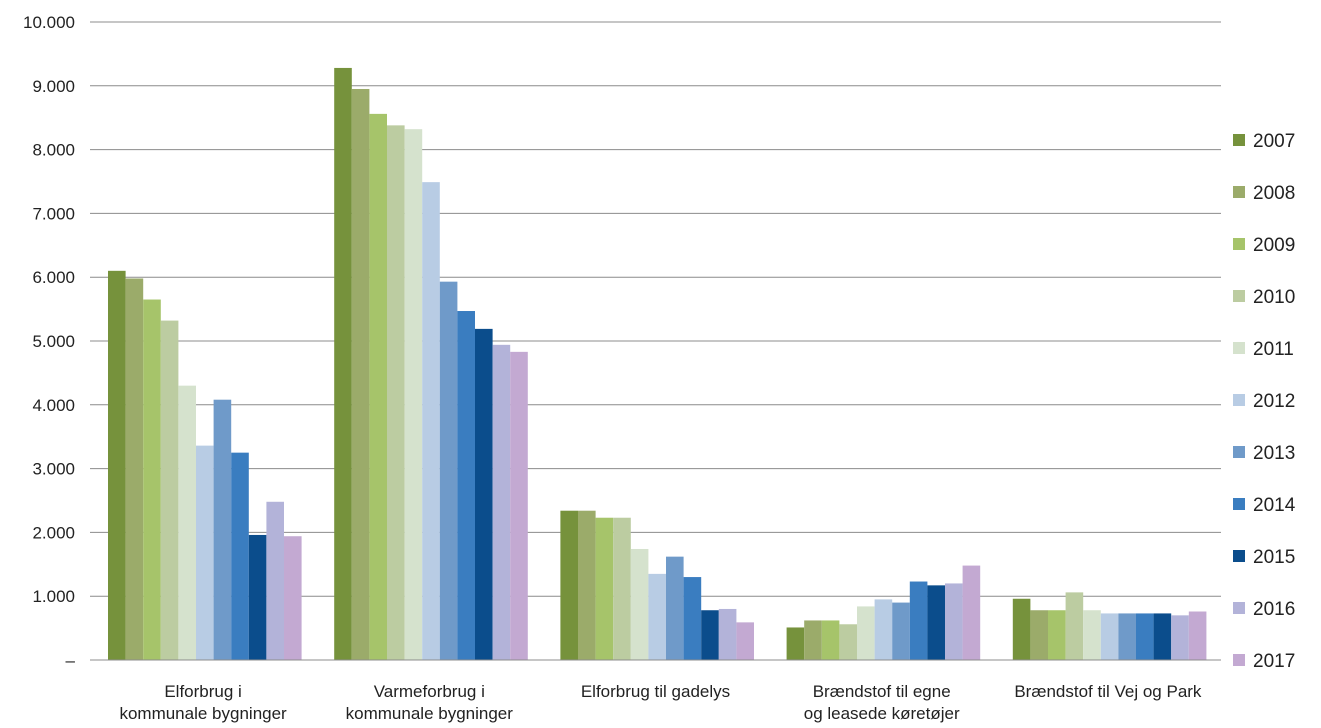 This screenshot has height=728, width=1321. Describe the element at coordinates (53, 532) in the screenshot. I see `y-tick-label: 2.000` at that location.